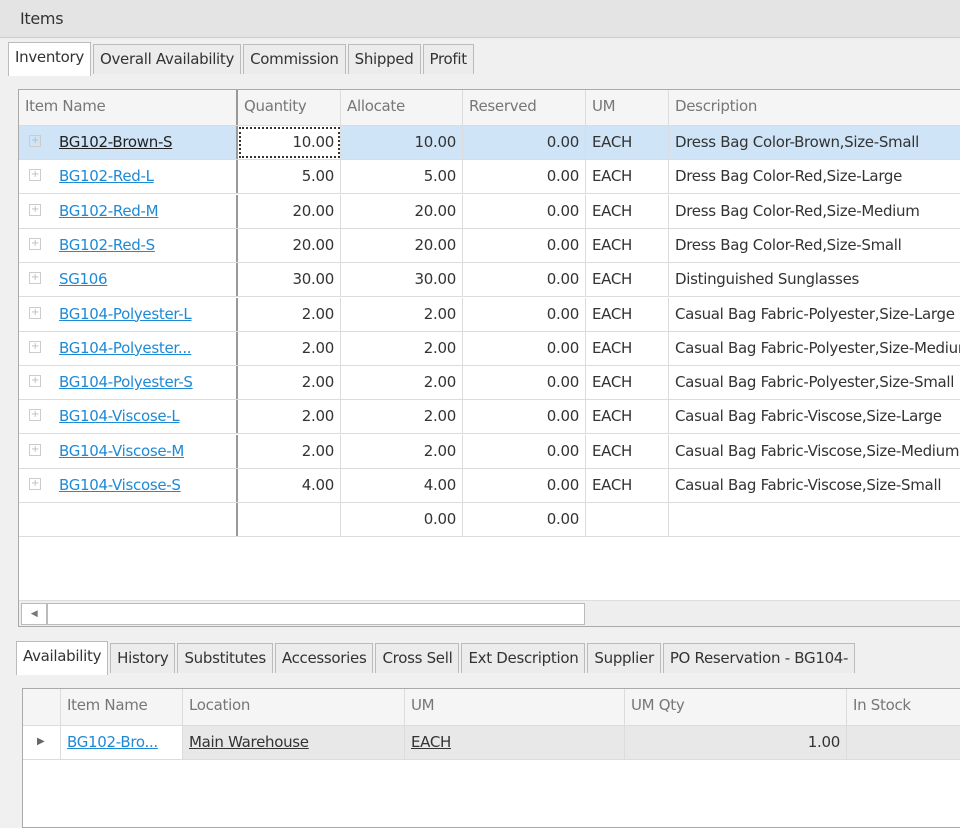 The height and width of the screenshot is (828, 960). What do you see at coordinates (814, 279) in the screenshot?
I see `description-cell: Distinguished Sunglasses` at bounding box center [814, 279].